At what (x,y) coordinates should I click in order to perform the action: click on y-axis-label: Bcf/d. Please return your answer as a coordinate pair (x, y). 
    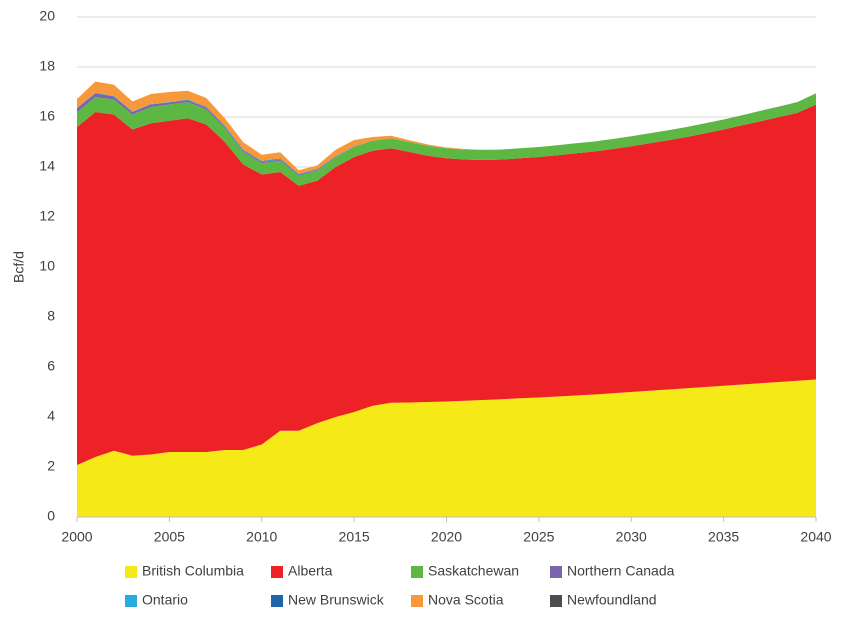
    Looking at the image, I should click on (19, 267).